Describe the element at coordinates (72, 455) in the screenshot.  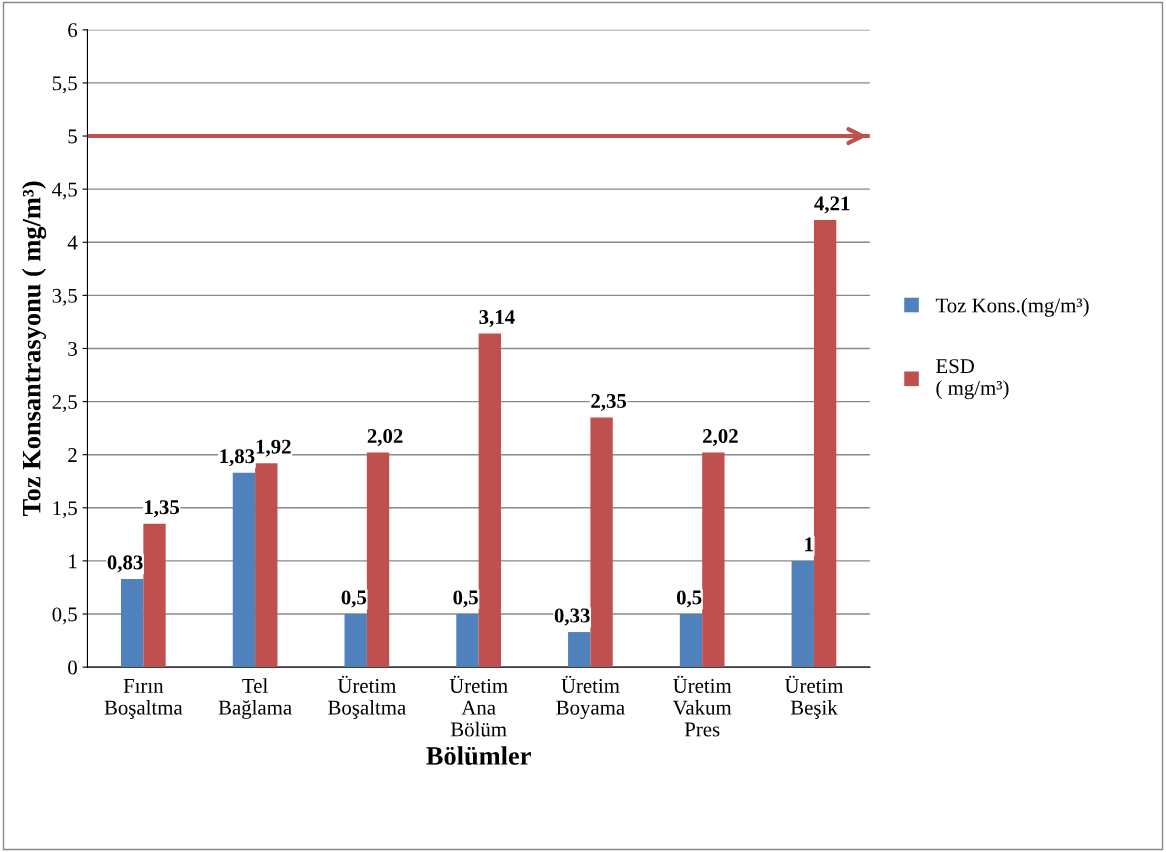
I see `y-tick-label: 2` at that location.